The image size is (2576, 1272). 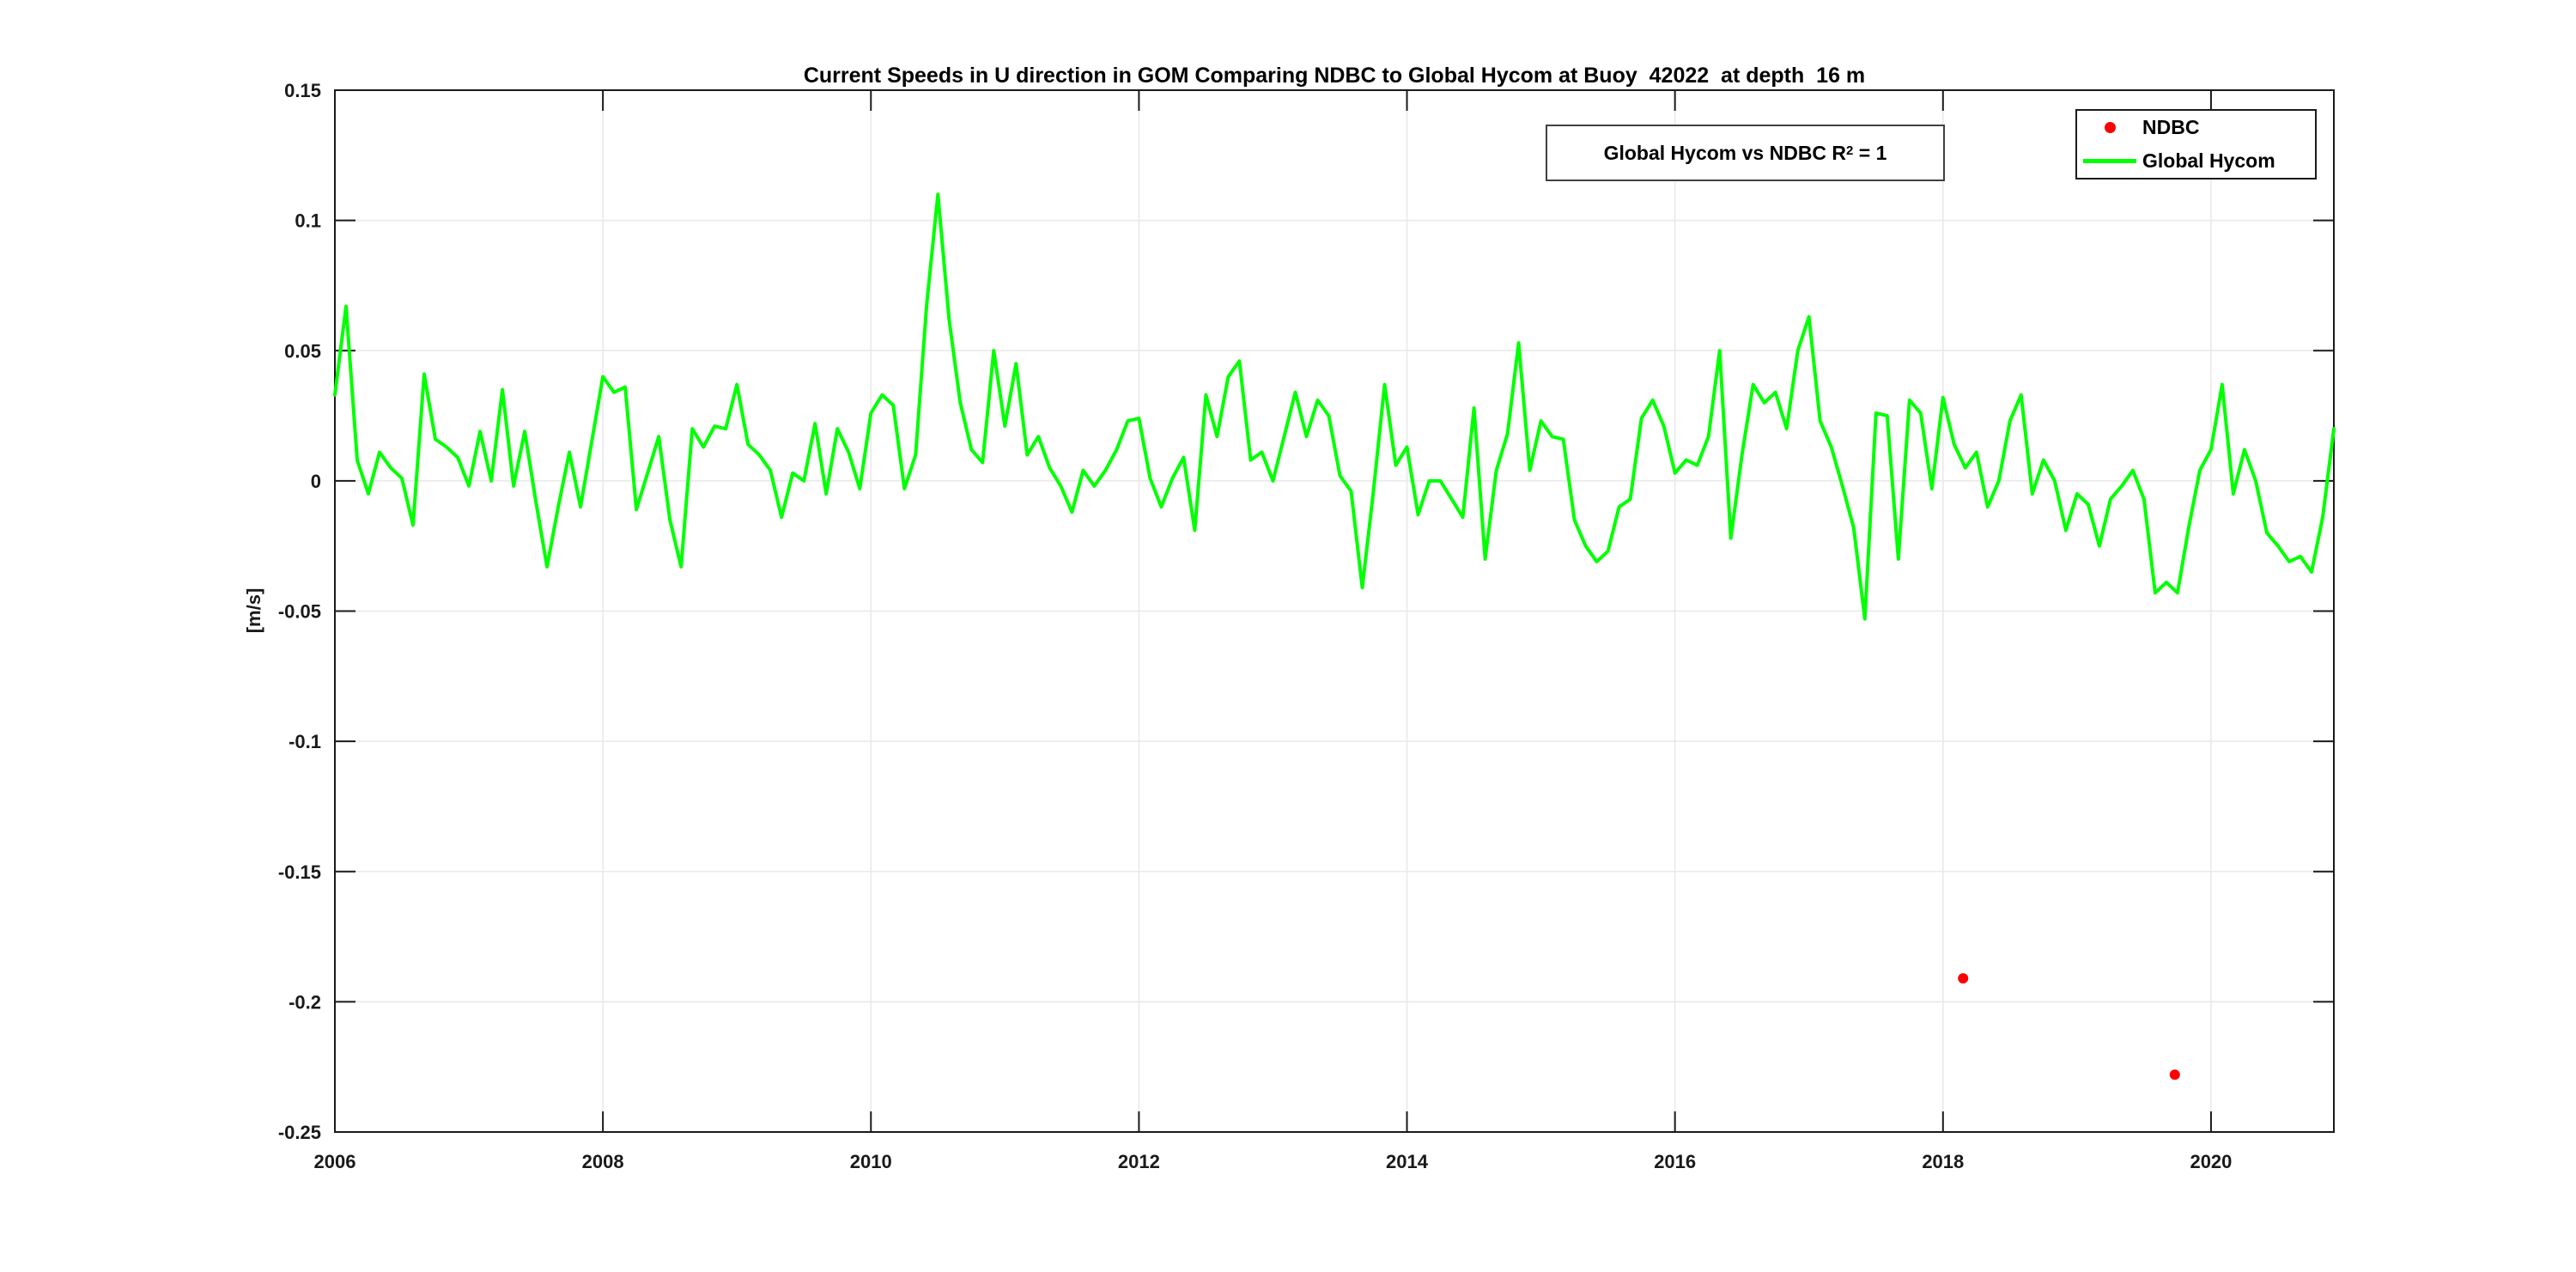 I want to click on y-tick-label: -0.2, so click(x=305, y=1002).